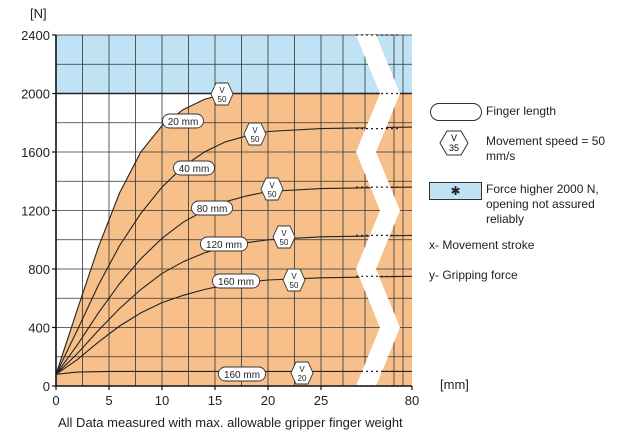  I want to click on x-tick-label: 0, so click(55, 400).